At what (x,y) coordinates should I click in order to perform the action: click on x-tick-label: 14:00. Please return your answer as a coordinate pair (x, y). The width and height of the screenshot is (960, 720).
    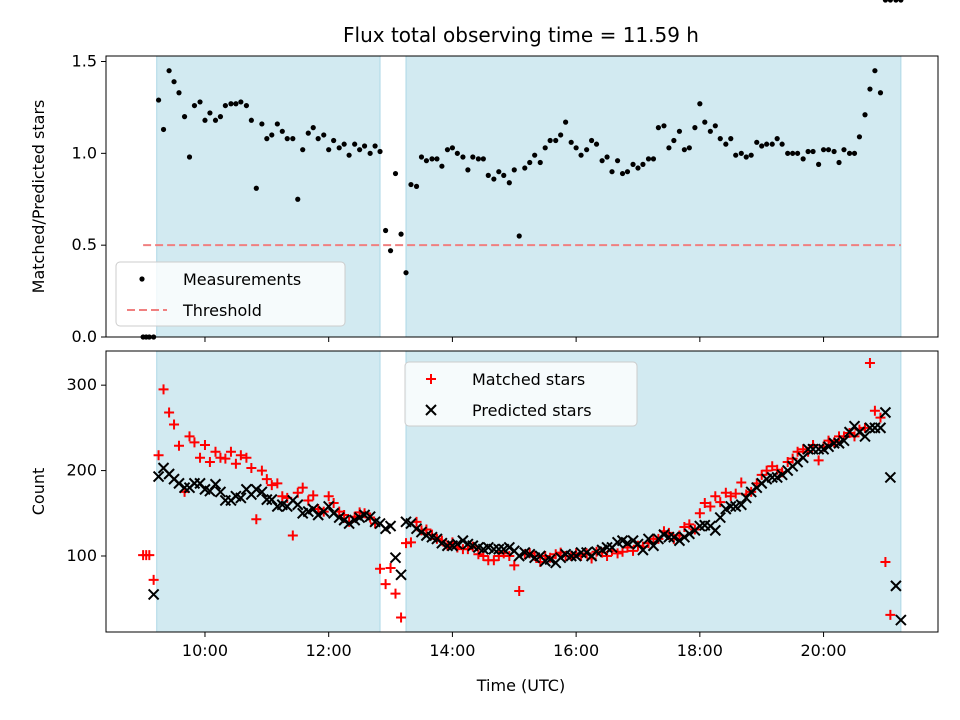
    Looking at the image, I should click on (452, 650).